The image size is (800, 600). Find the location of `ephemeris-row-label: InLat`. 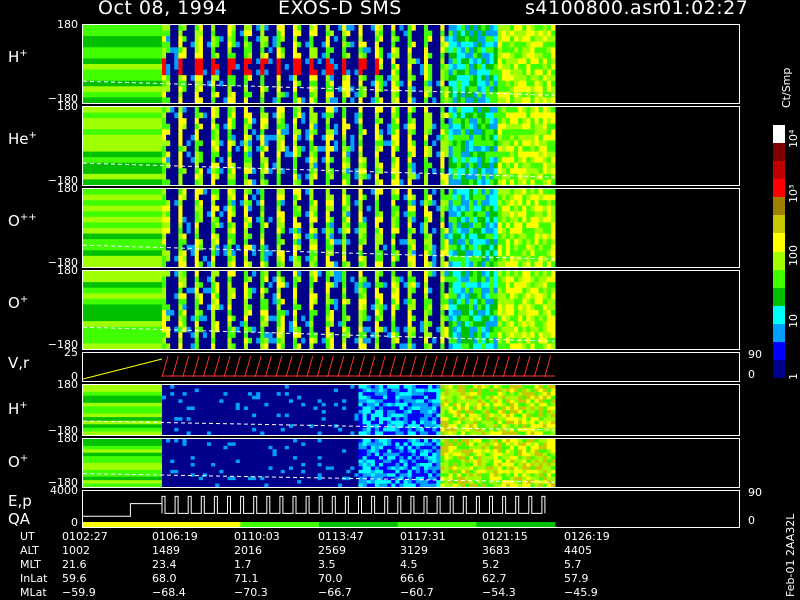

ephemeris-row-label: InLat is located at coordinates (34, 578).